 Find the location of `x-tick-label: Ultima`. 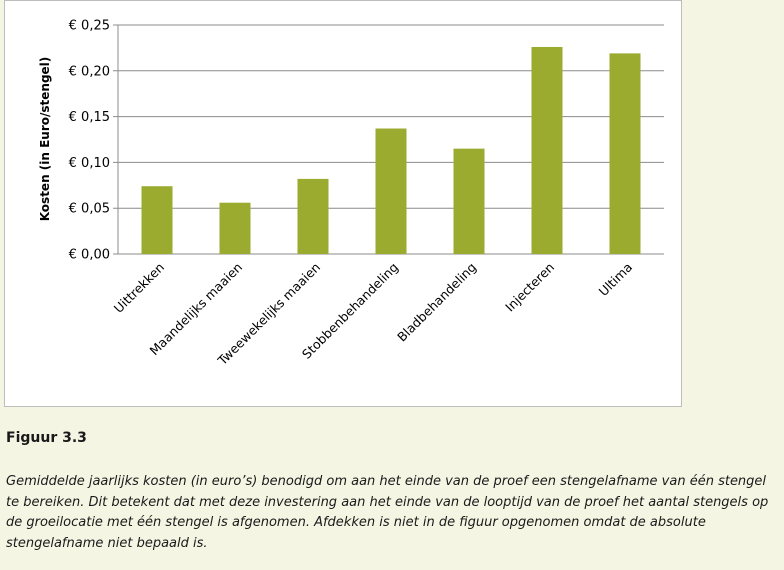

x-tick-label: Ultima is located at coordinates (615, 279).